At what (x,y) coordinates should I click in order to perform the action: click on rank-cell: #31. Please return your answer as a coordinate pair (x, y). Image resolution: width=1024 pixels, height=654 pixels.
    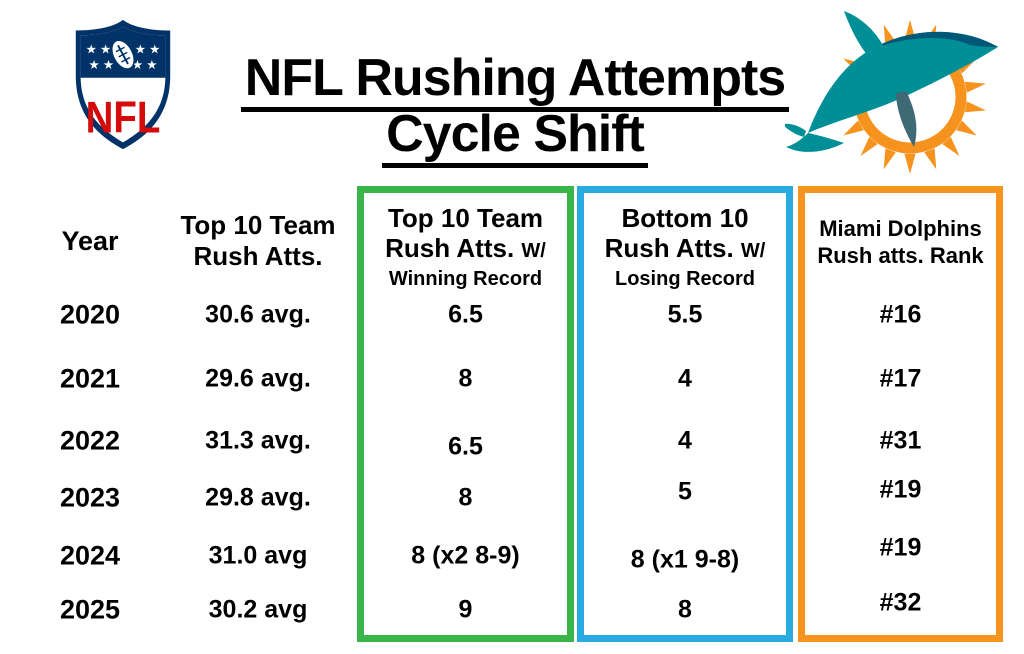
    Looking at the image, I should click on (900, 440).